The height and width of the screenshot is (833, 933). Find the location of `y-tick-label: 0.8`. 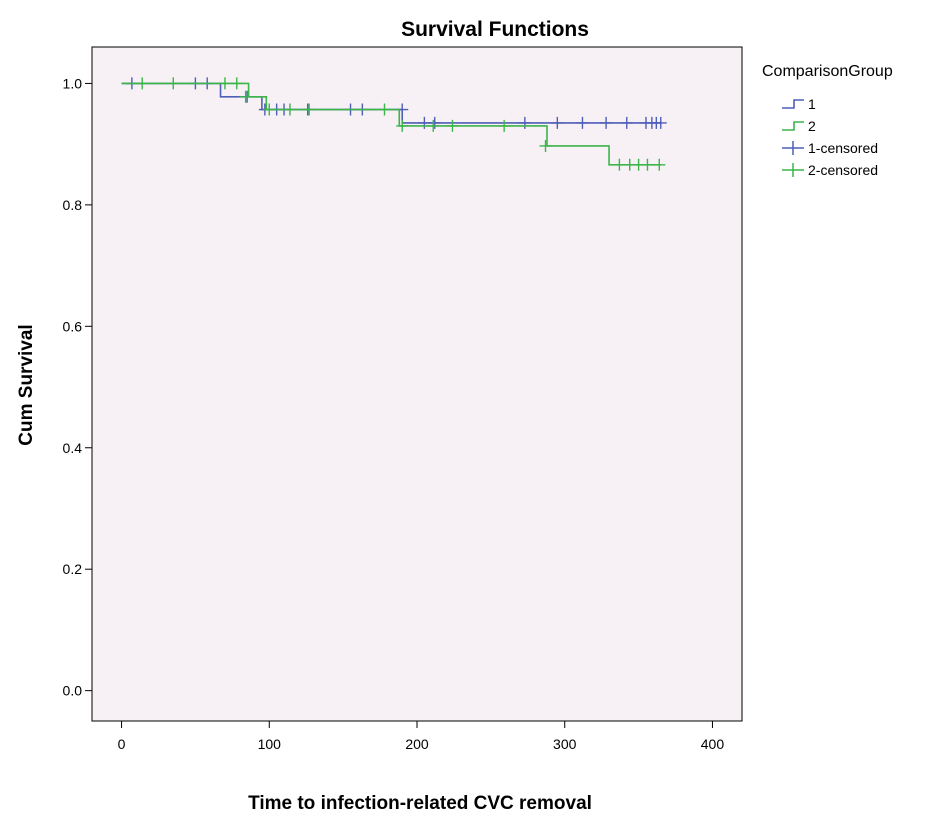

y-tick-label: 0.8 is located at coordinates (73, 205).